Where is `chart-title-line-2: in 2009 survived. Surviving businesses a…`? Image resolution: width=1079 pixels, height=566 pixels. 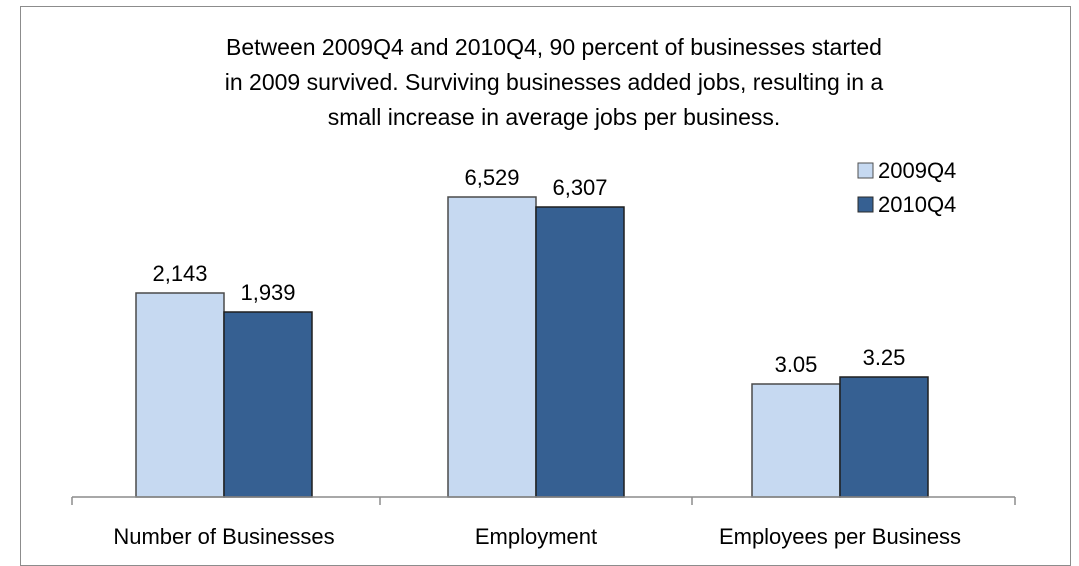 chart-title-line-2: in 2009 survived. Surviving businesses a… is located at coordinates (554, 82).